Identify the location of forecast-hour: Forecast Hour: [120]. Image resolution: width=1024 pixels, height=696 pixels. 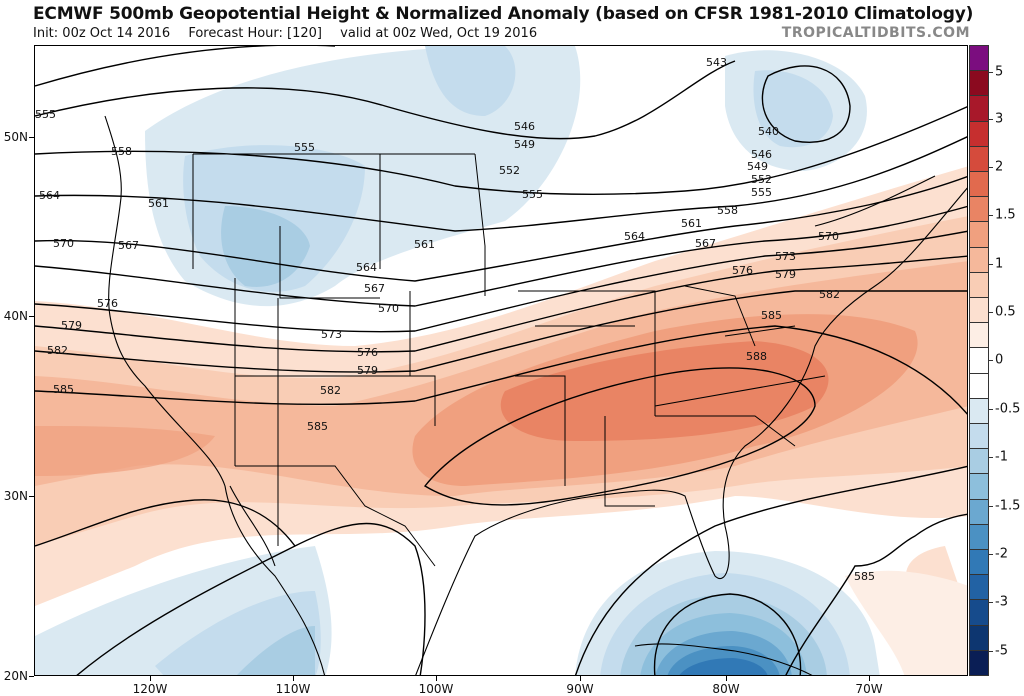
(255, 33).